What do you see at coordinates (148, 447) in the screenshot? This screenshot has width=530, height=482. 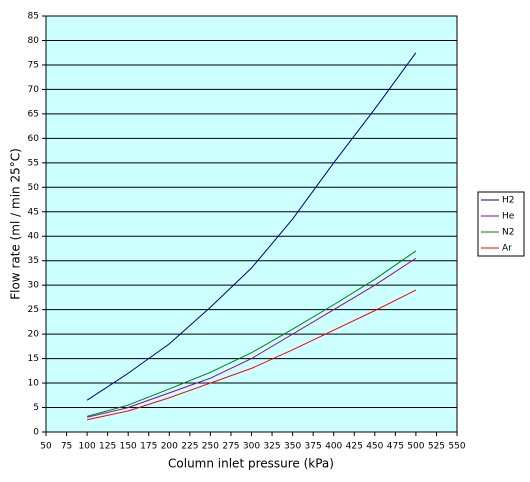 I see `x-tick-label: 175` at bounding box center [148, 447].